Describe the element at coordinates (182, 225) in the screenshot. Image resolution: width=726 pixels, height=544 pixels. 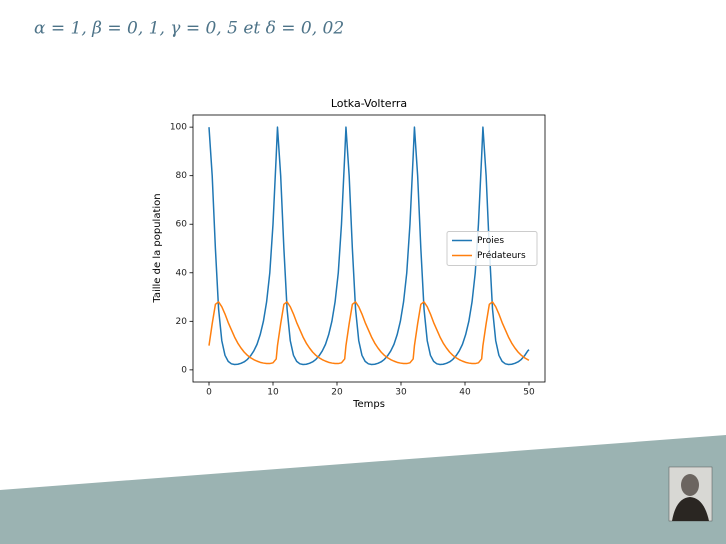
I see `y-tick-label: 60` at that location.